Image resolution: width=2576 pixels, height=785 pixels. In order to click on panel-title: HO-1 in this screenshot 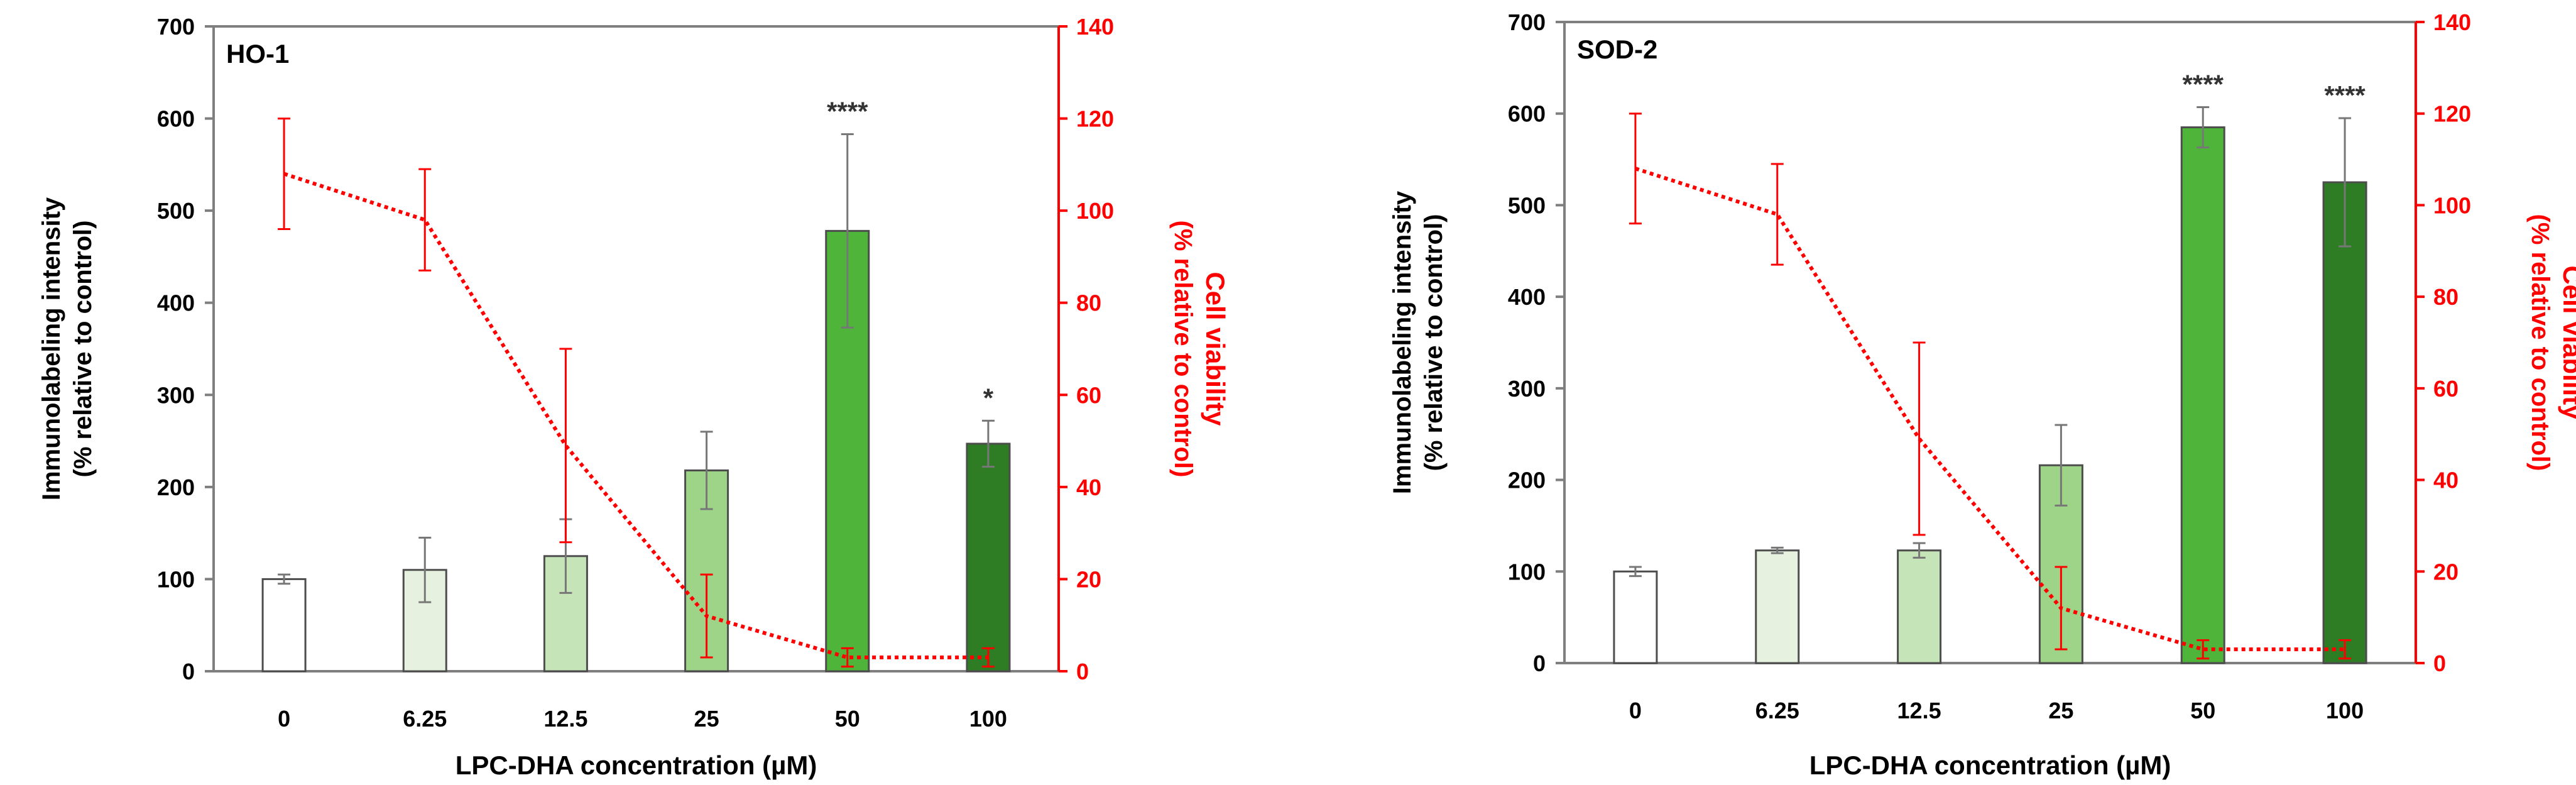, I will do `click(257, 54)`.